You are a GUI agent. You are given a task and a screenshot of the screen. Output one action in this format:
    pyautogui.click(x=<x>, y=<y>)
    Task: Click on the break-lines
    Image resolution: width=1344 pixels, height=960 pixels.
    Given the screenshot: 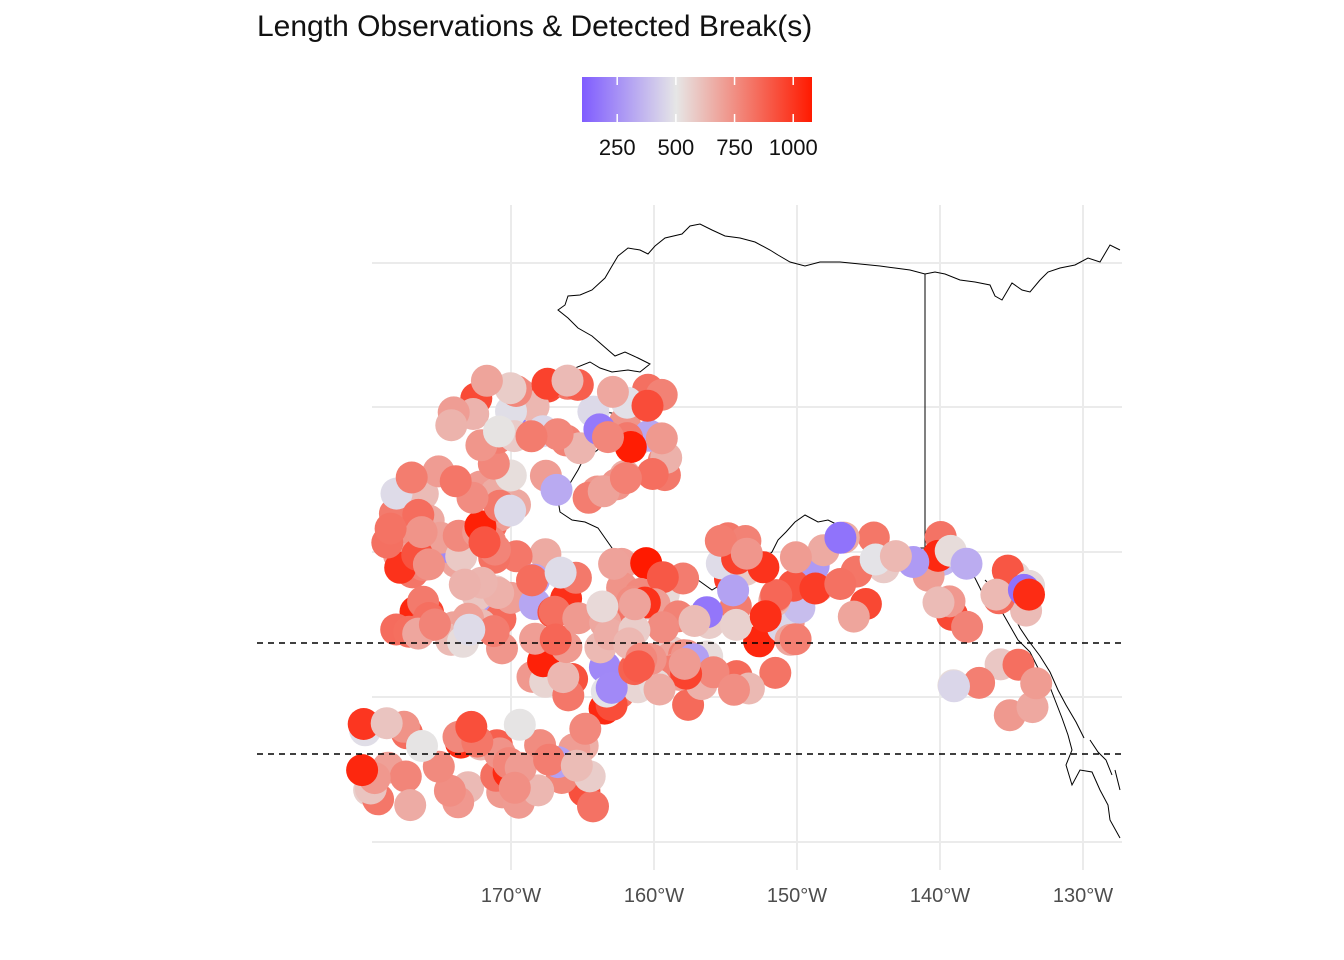 What is the action you would take?
    pyautogui.click(x=689, y=698)
    